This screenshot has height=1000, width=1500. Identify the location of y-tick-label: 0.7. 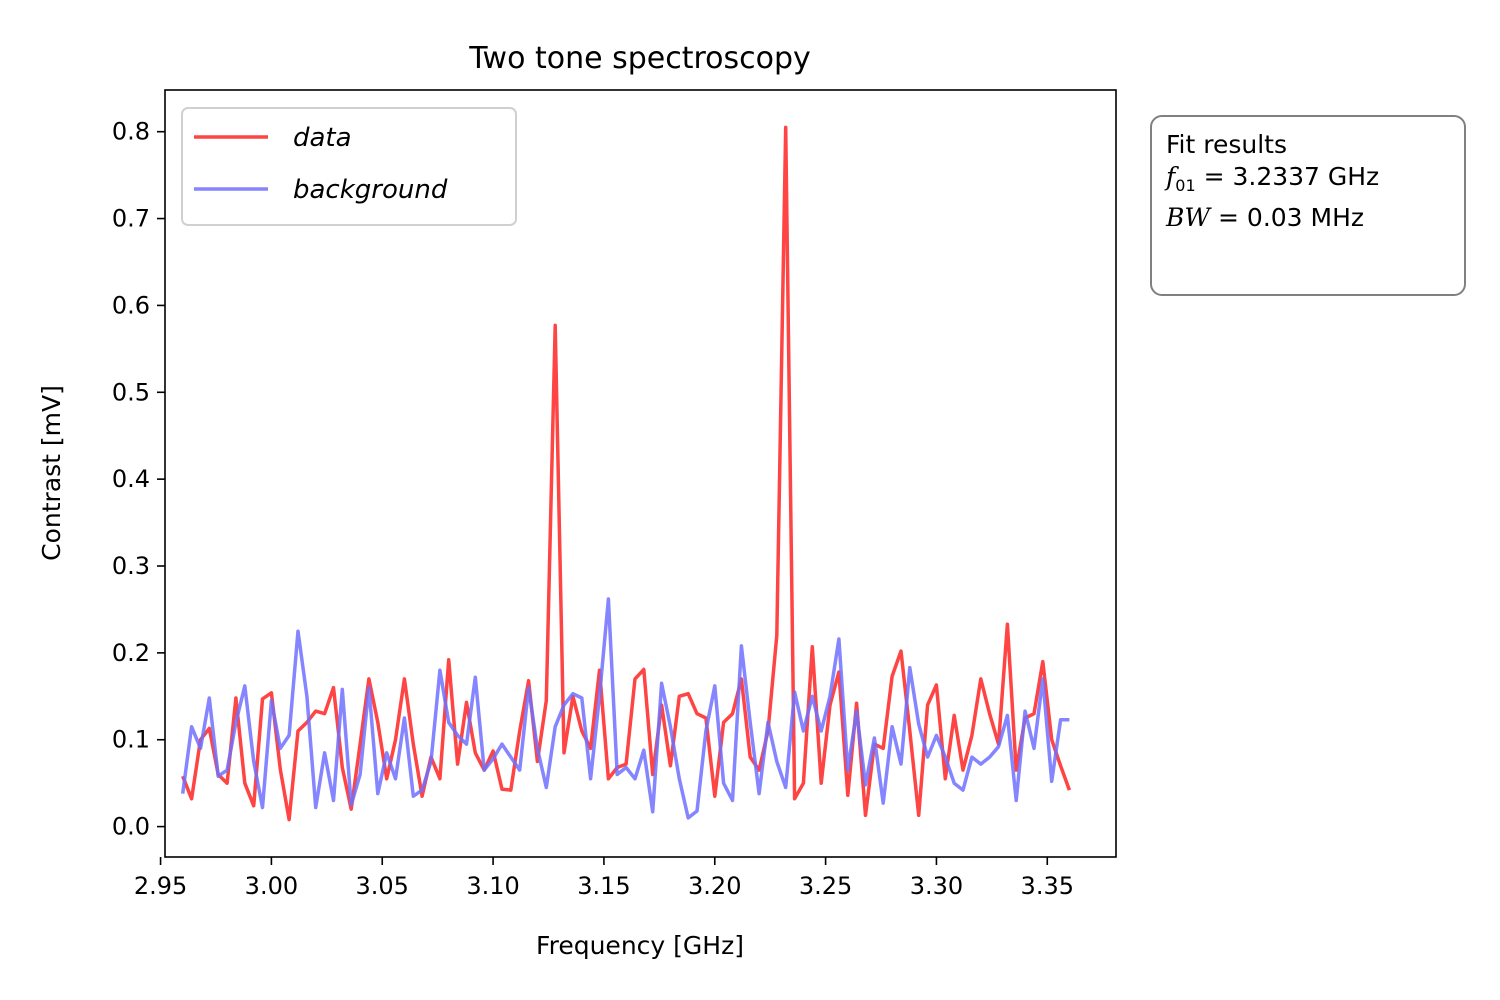
(131, 219).